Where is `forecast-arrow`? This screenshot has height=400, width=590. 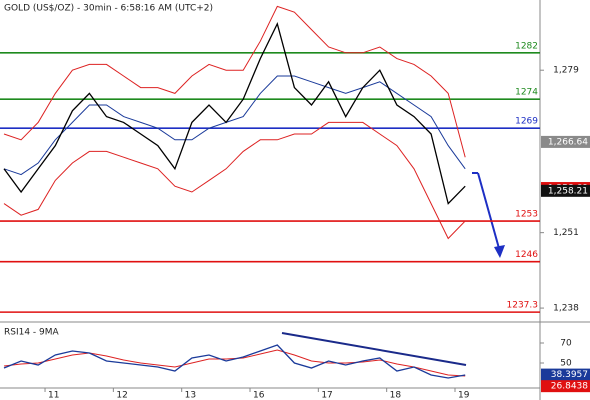
forecast-arrow is located at coordinates (489, 212).